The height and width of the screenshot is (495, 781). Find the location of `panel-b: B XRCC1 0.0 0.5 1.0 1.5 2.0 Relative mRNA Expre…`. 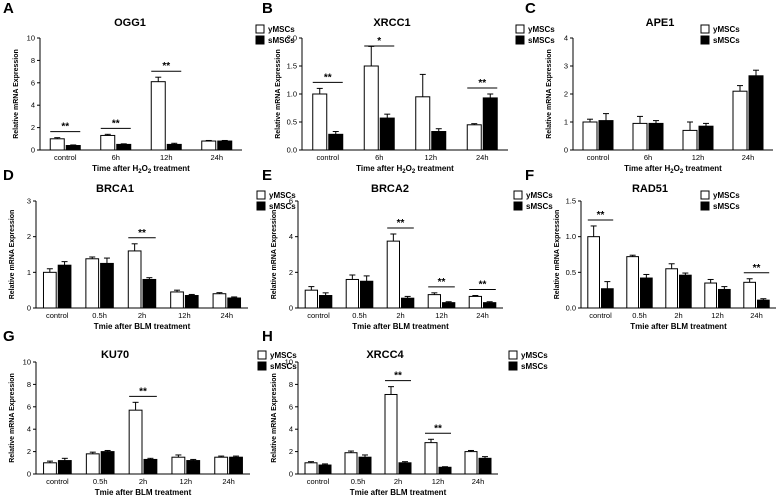

panel-b: B XRCC1 0.0 0.5 1.0 1.5 2.0 Relative mRNA Expre… is located at coordinates (408, 87).